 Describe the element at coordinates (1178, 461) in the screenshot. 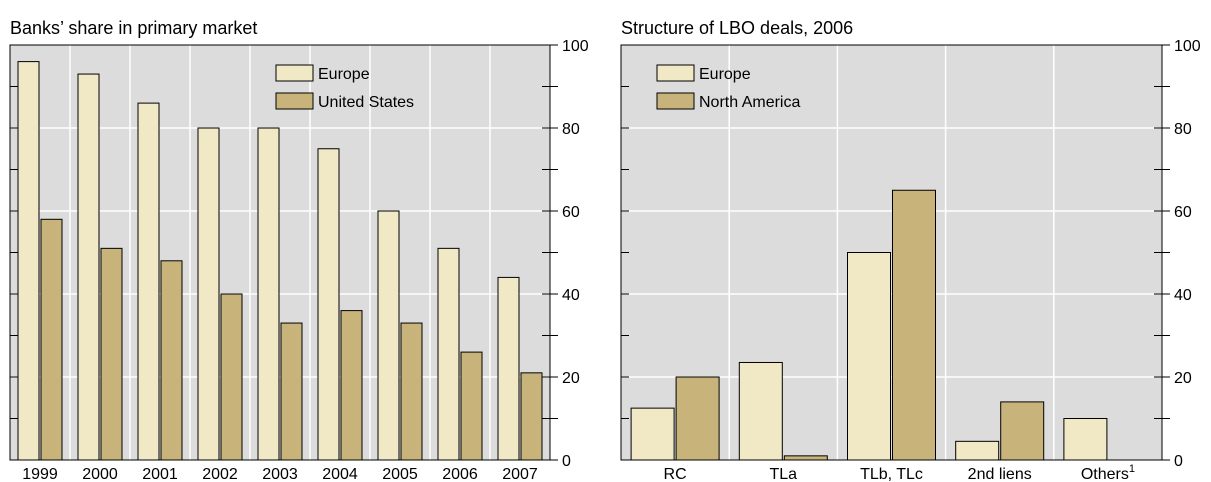

I see `right-ytick-label: 0` at that location.